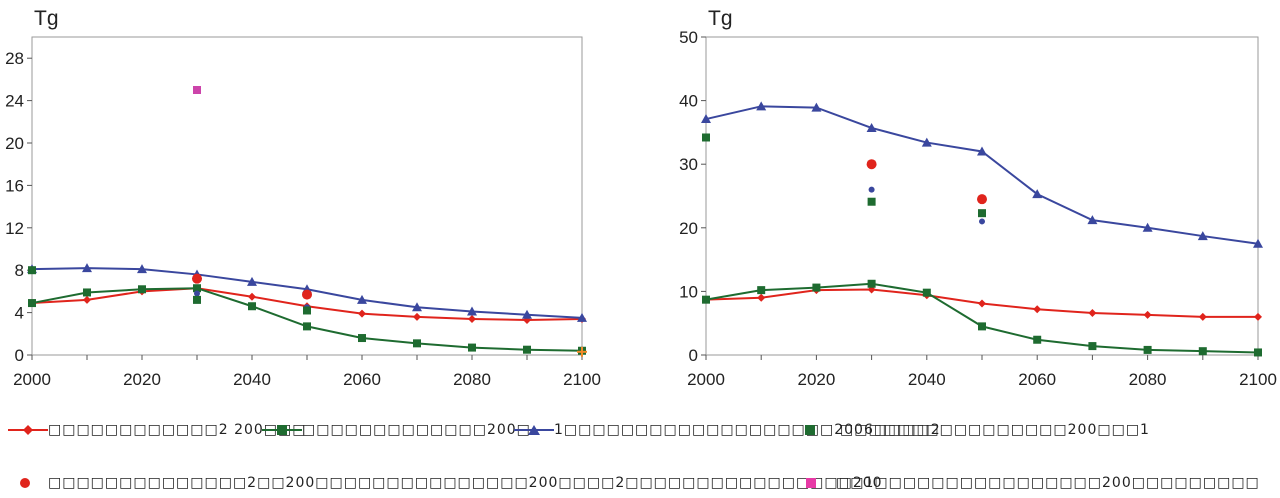 The width and height of the screenshot is (1280, 498). Describe the element at coordinates (87, 292) in the screenshot. I see `chart1-series-1-point-2010` at that location.